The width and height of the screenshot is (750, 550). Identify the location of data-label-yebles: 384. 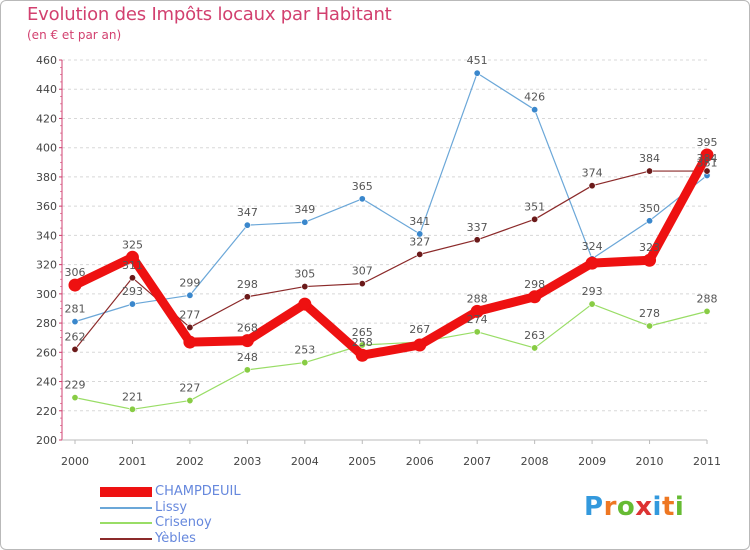
(707, 158).